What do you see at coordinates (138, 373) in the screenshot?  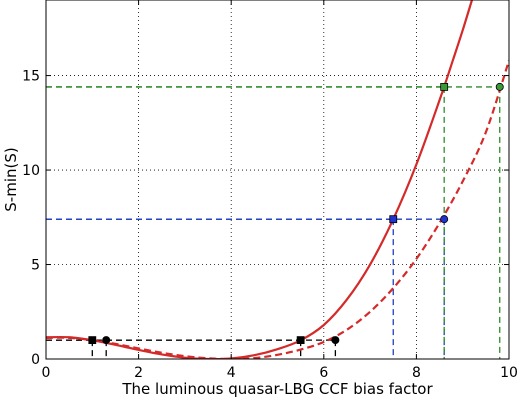 I see `x-tick-label: 2` at bounding box center [138, 373].